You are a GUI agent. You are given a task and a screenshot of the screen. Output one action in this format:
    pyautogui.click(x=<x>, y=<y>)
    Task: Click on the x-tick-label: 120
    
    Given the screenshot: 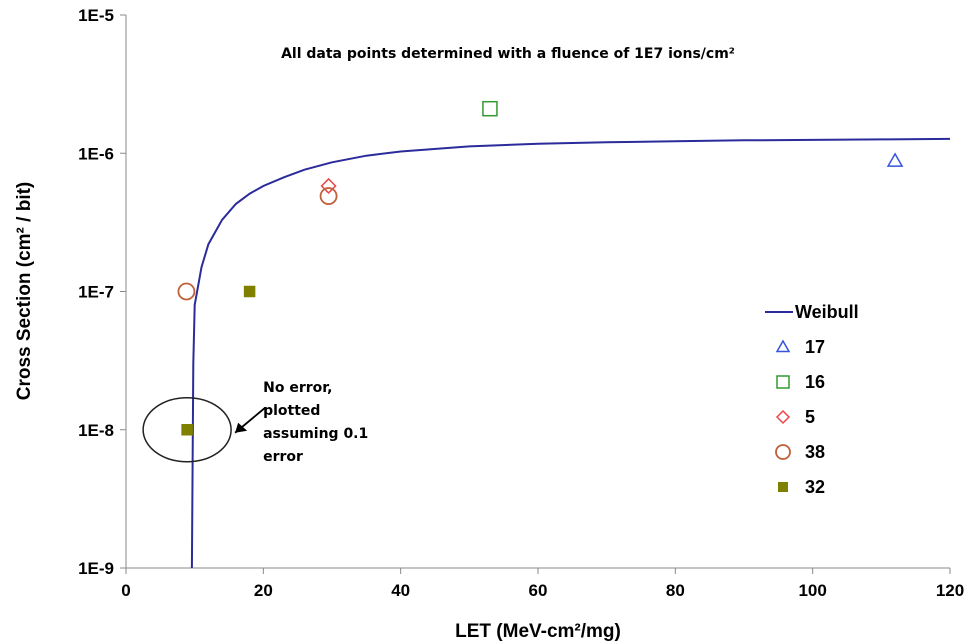 What is the action you would take?
    pyautogui.click(x=950, y=590)
    